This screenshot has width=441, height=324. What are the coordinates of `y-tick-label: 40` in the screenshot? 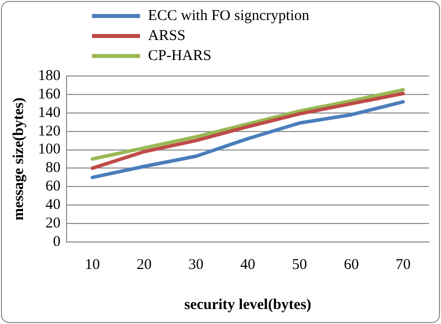 It's located at (53, 205).